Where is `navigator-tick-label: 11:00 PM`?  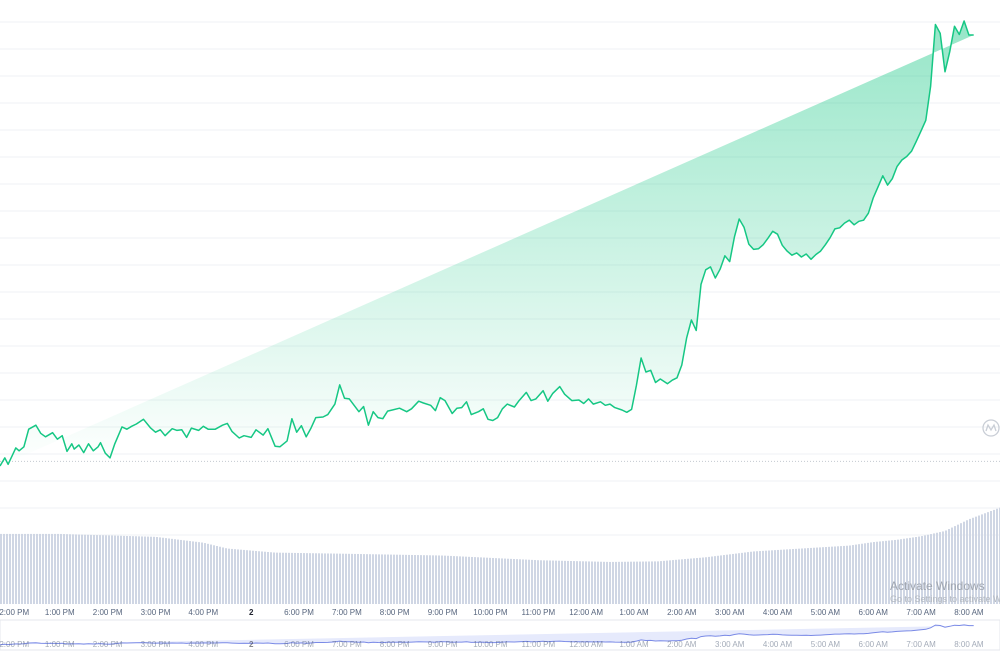 navigator-tick-label: 11:00 PM is located at coordinates (538, 644).